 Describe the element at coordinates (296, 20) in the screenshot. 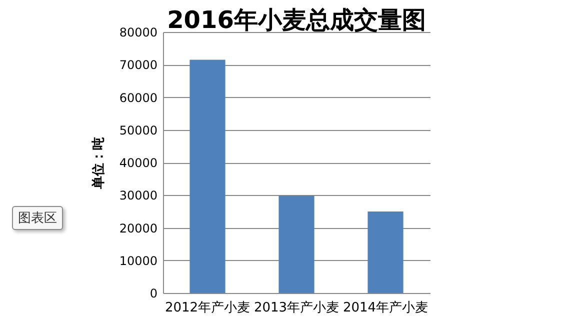

I see `chart-title: 2016年小麦总成交量图` at that location.